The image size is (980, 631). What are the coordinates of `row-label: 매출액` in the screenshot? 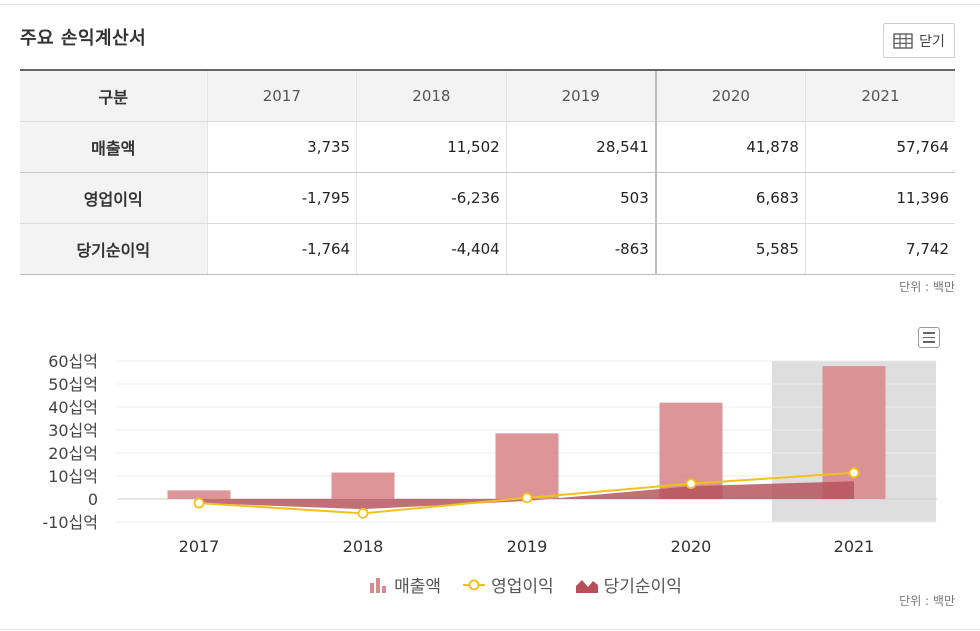 It's located at (114, 147).